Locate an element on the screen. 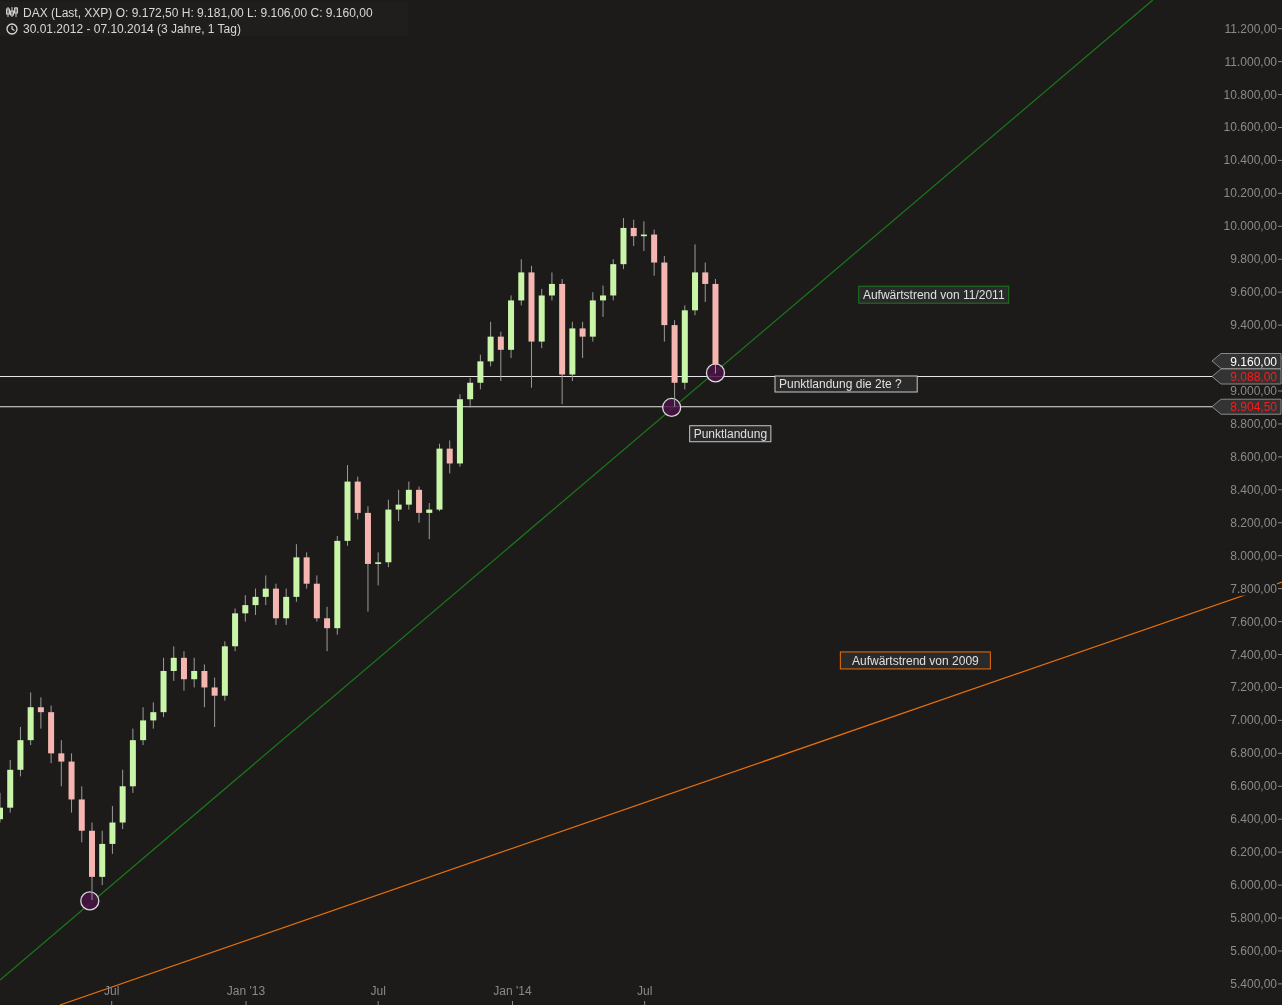  y-tick-label: 8.600,00 is located at coordinates (1254, 456).